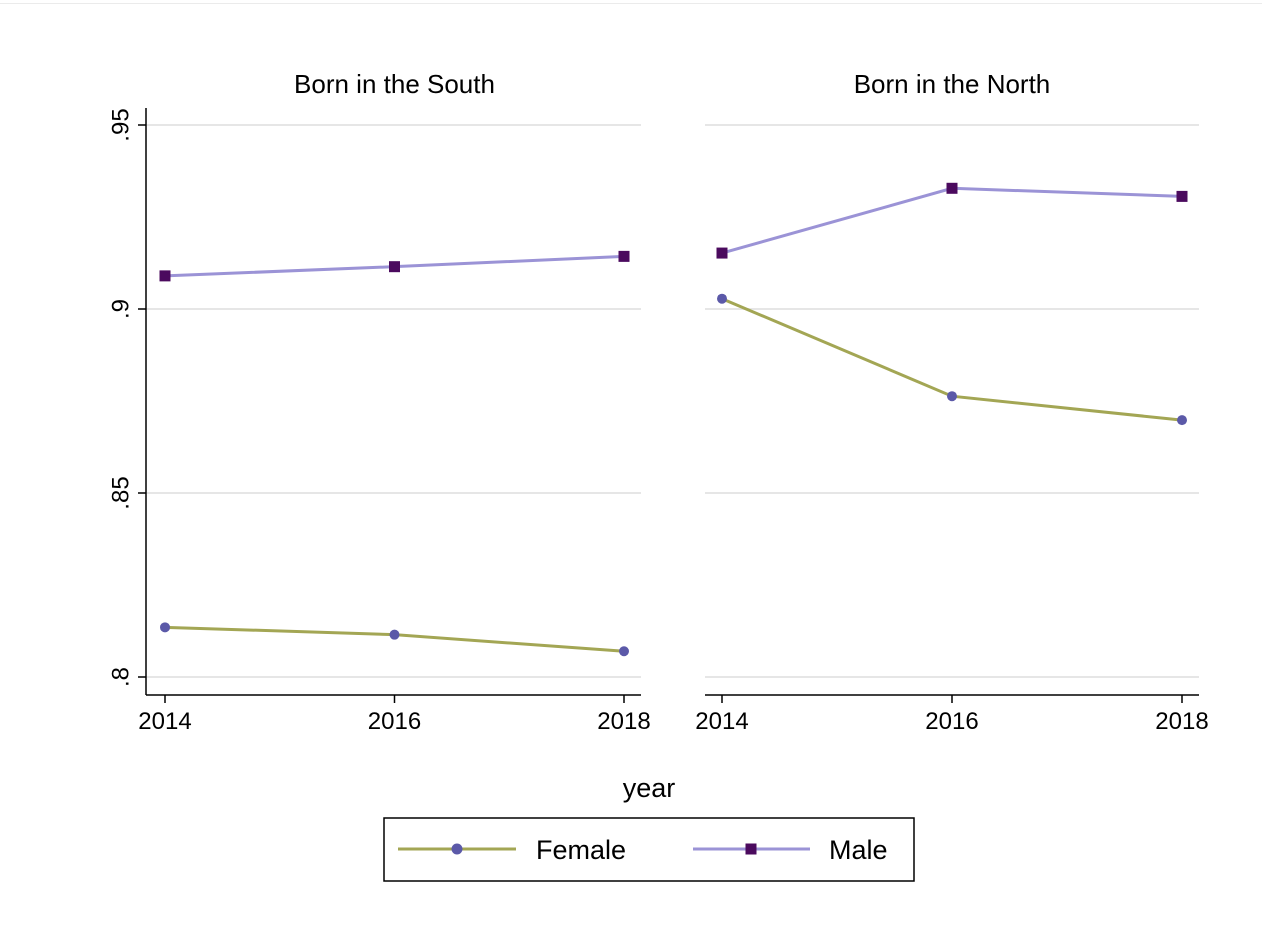 This screenshot has height=925, width=1262. Describe the element at coordinates (952, 359) in the screenshot. I see `series-line-female` at that location.